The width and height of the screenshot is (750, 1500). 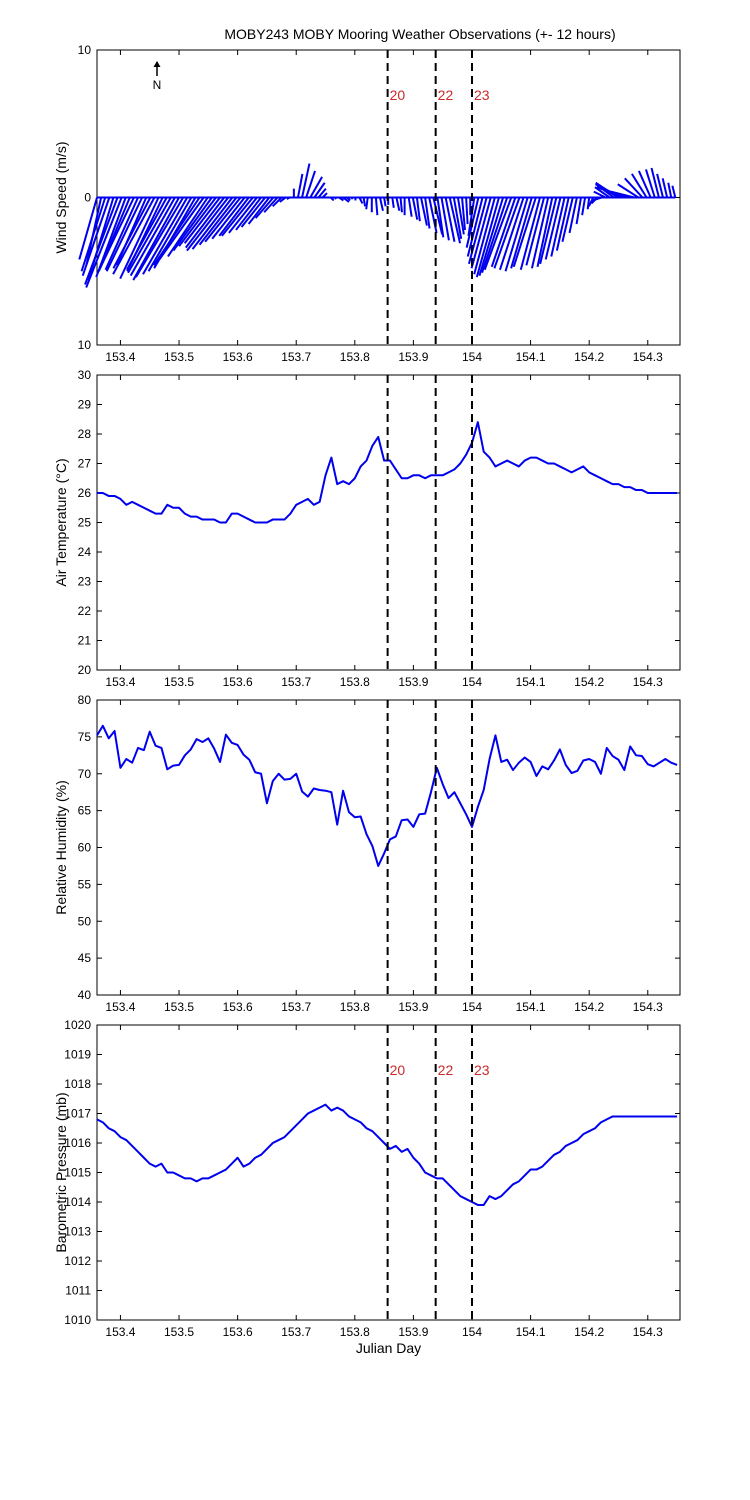 I want to click on air-temperature-ytick-label: 27, so click(x=85, y=464).